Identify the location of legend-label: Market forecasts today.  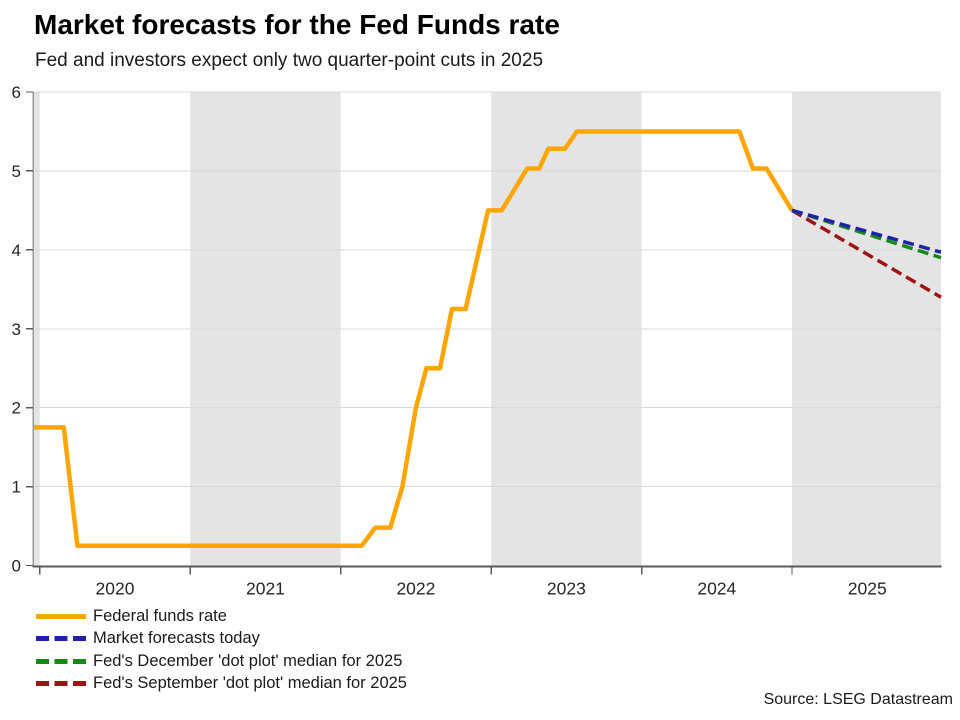
(176, 638).